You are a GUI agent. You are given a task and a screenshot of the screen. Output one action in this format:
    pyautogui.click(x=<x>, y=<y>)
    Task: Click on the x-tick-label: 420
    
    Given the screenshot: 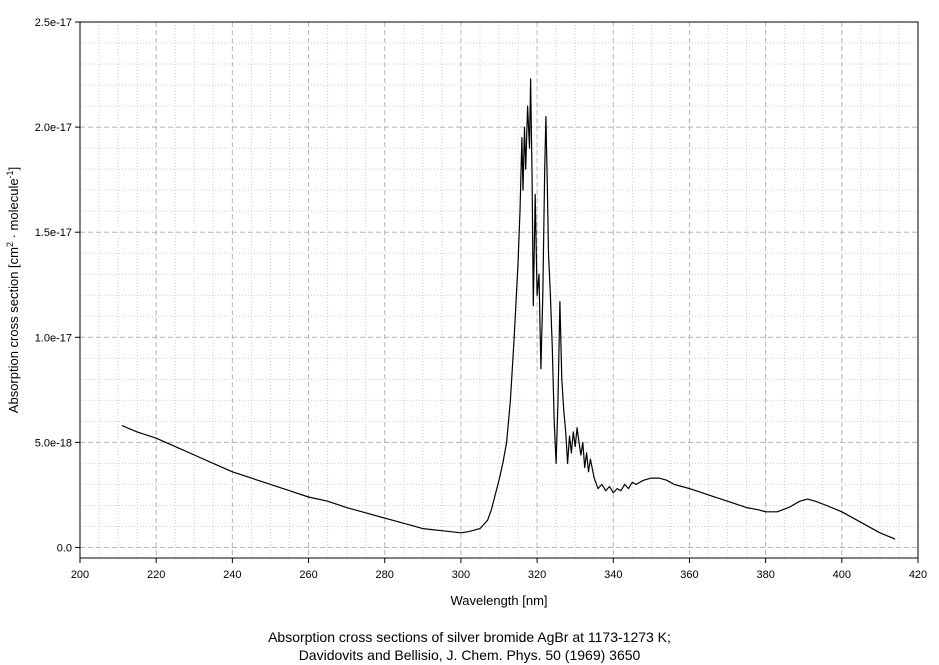 What is the action you would take?
    pyautogui.click(x=918, y=575)
    